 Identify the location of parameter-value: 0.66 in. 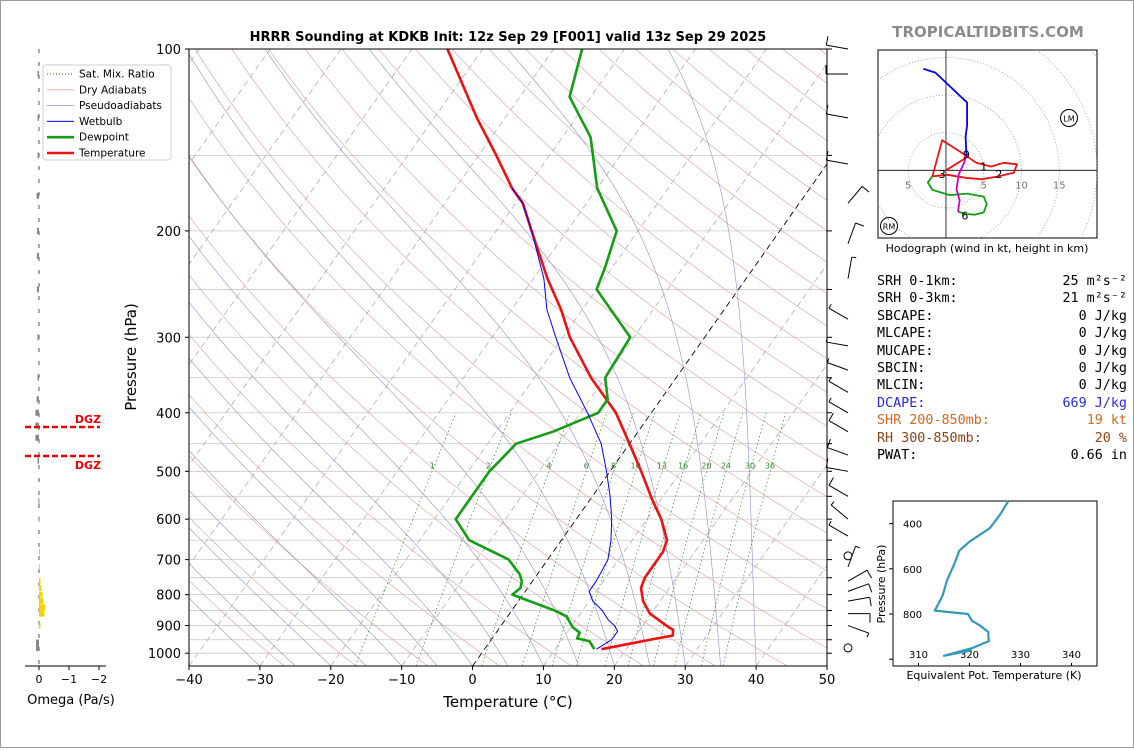
(1098, 455).